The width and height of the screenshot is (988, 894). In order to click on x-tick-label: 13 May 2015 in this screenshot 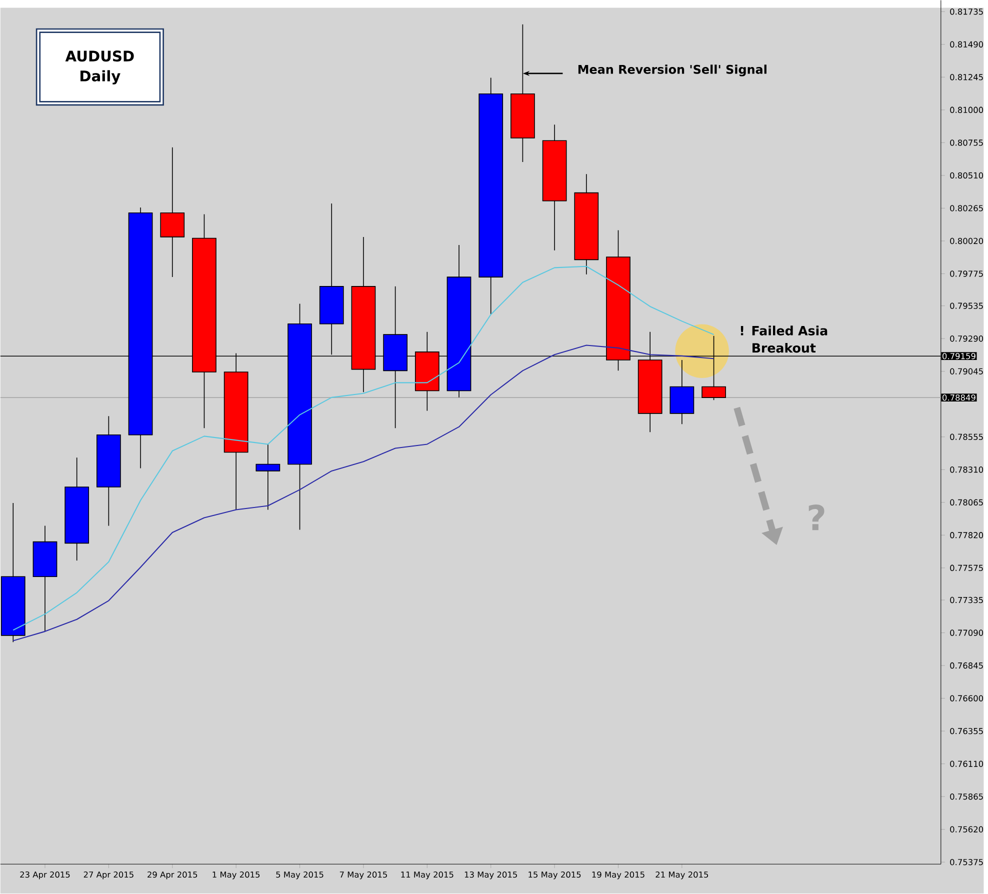, I will do `click(490, 876)`.